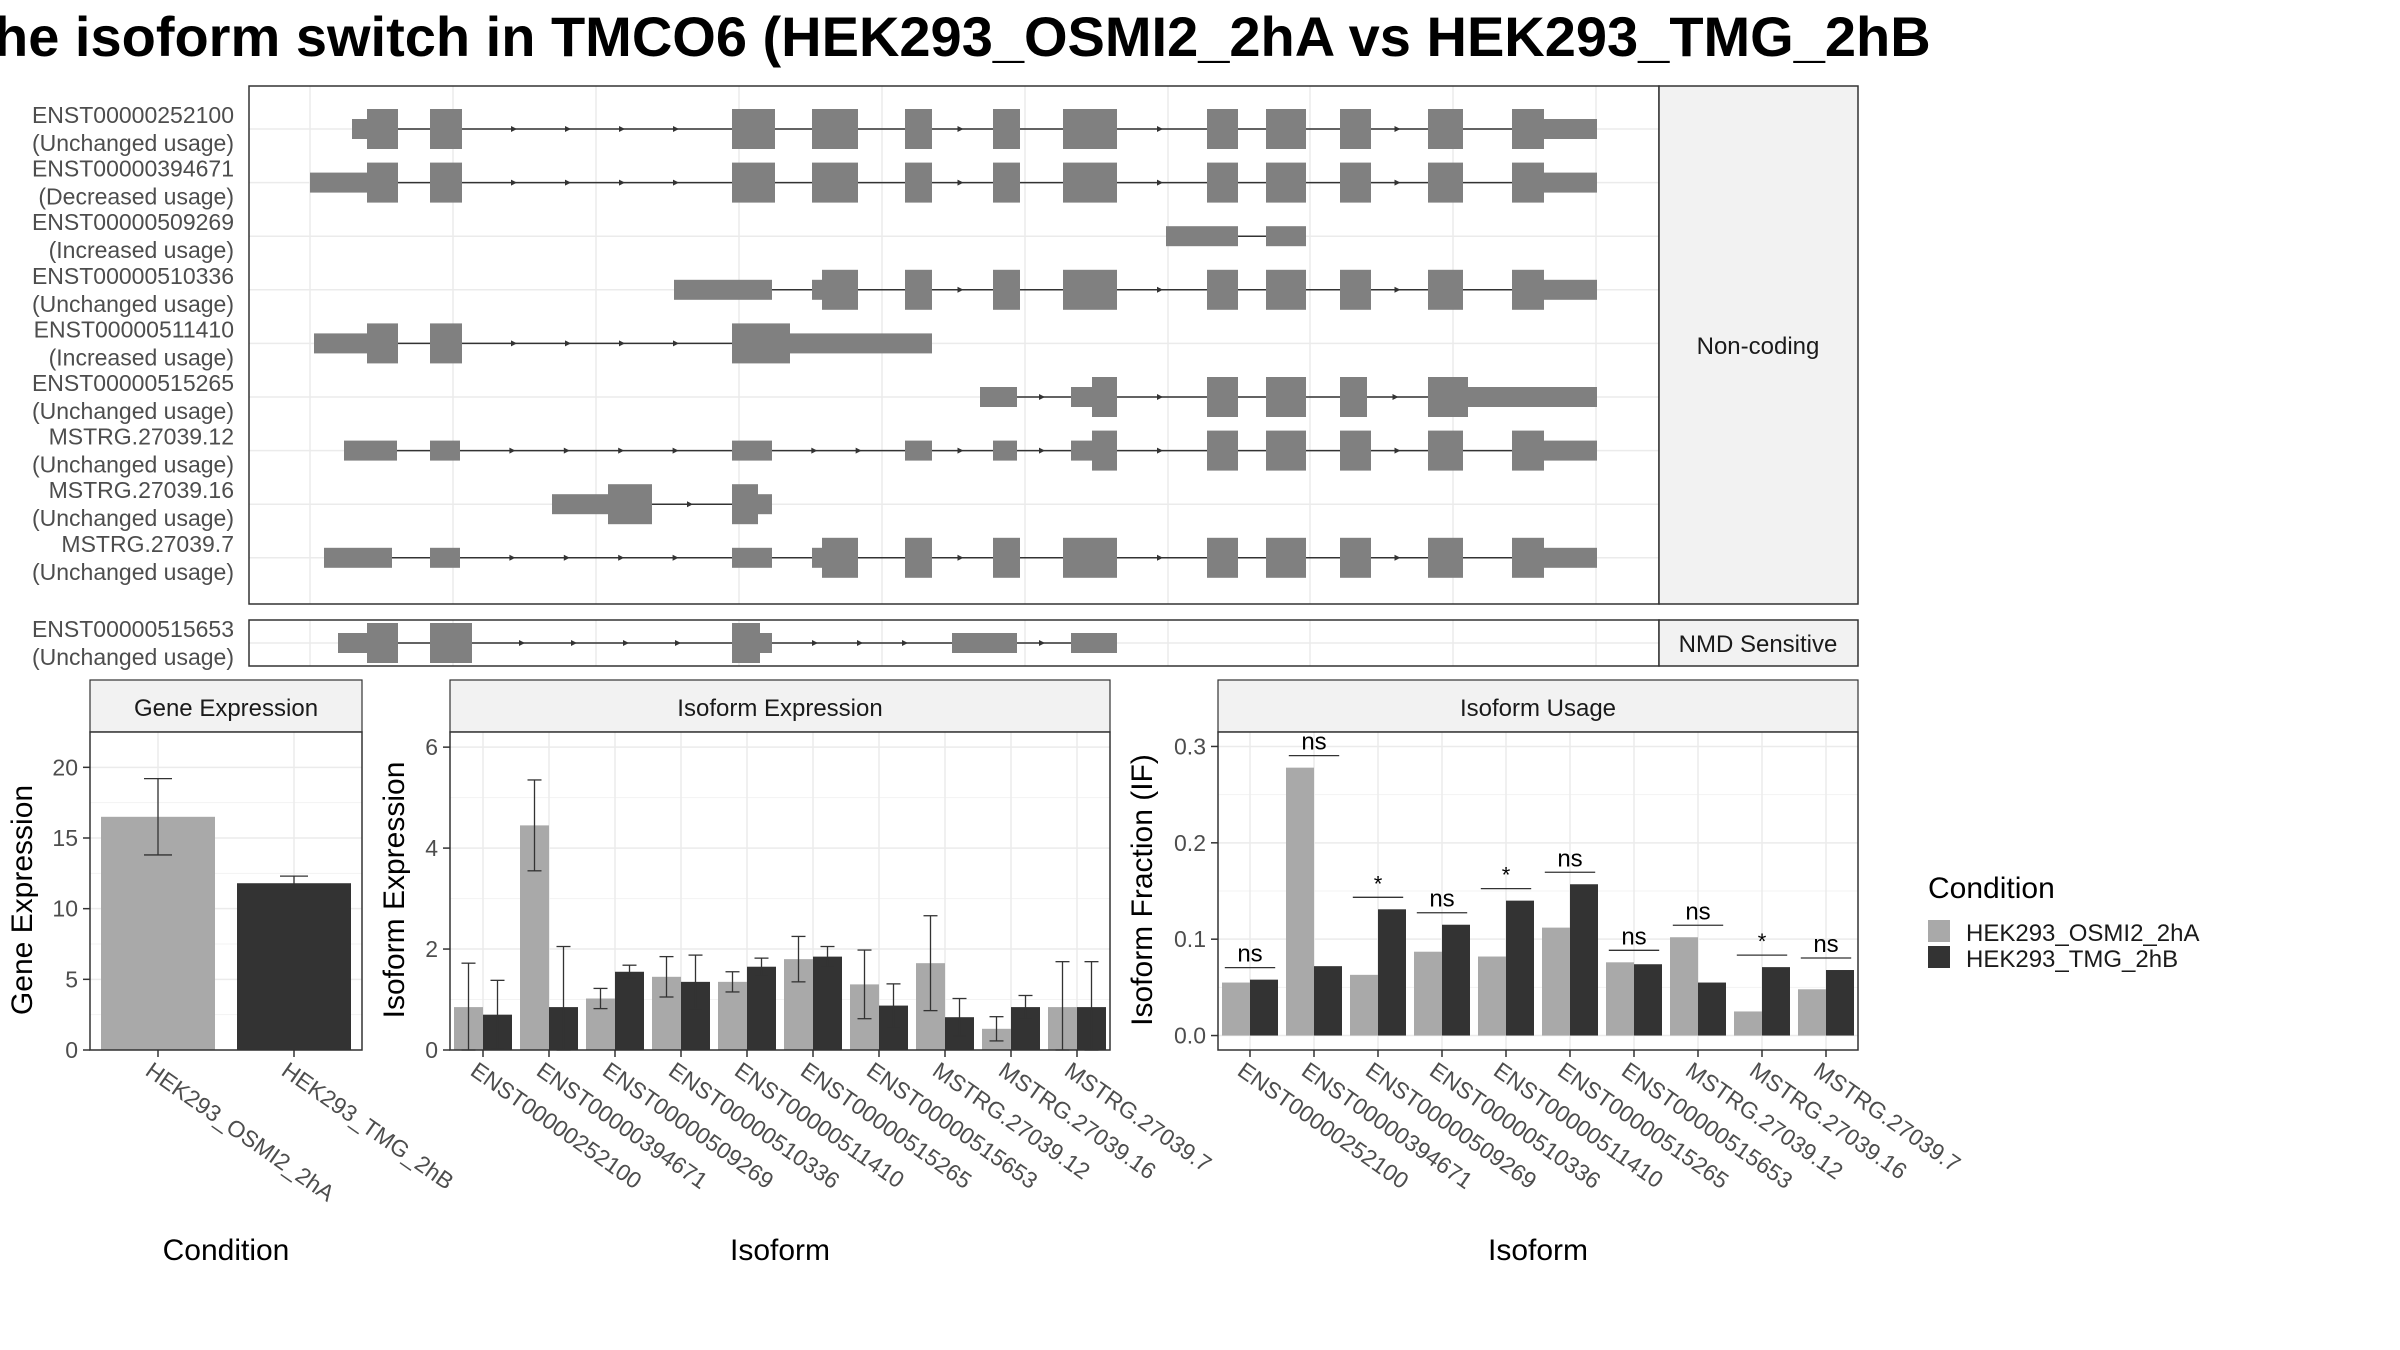 The image size is (2400, 1350). Describe the element at coordinates (1190, 746) in the screenshot. I see `y-tick-label: 0.3` at that location.